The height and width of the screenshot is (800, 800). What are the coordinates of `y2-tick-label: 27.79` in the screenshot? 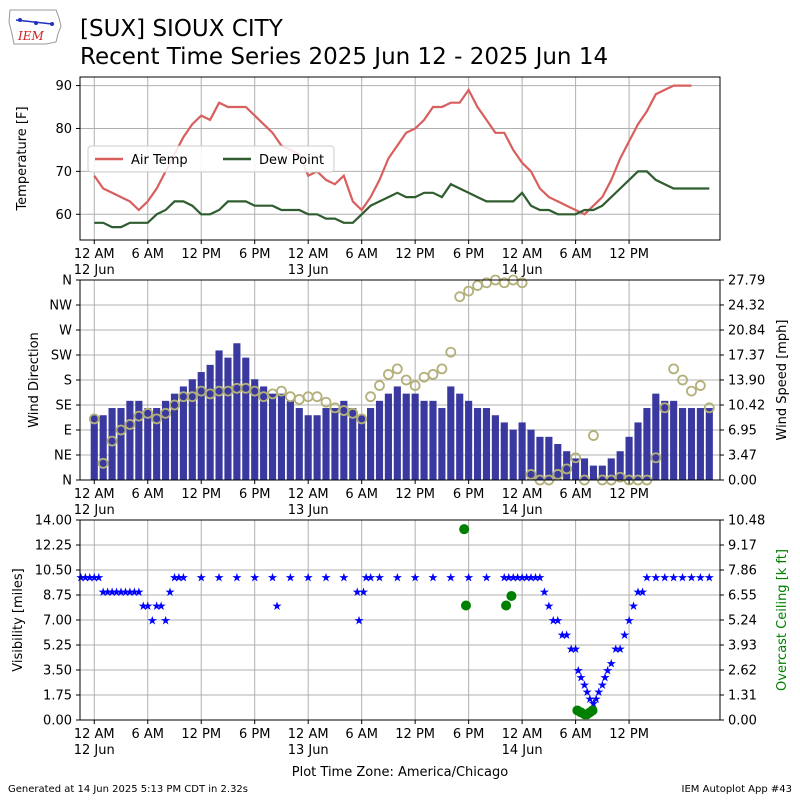 It's located at (746, 281).